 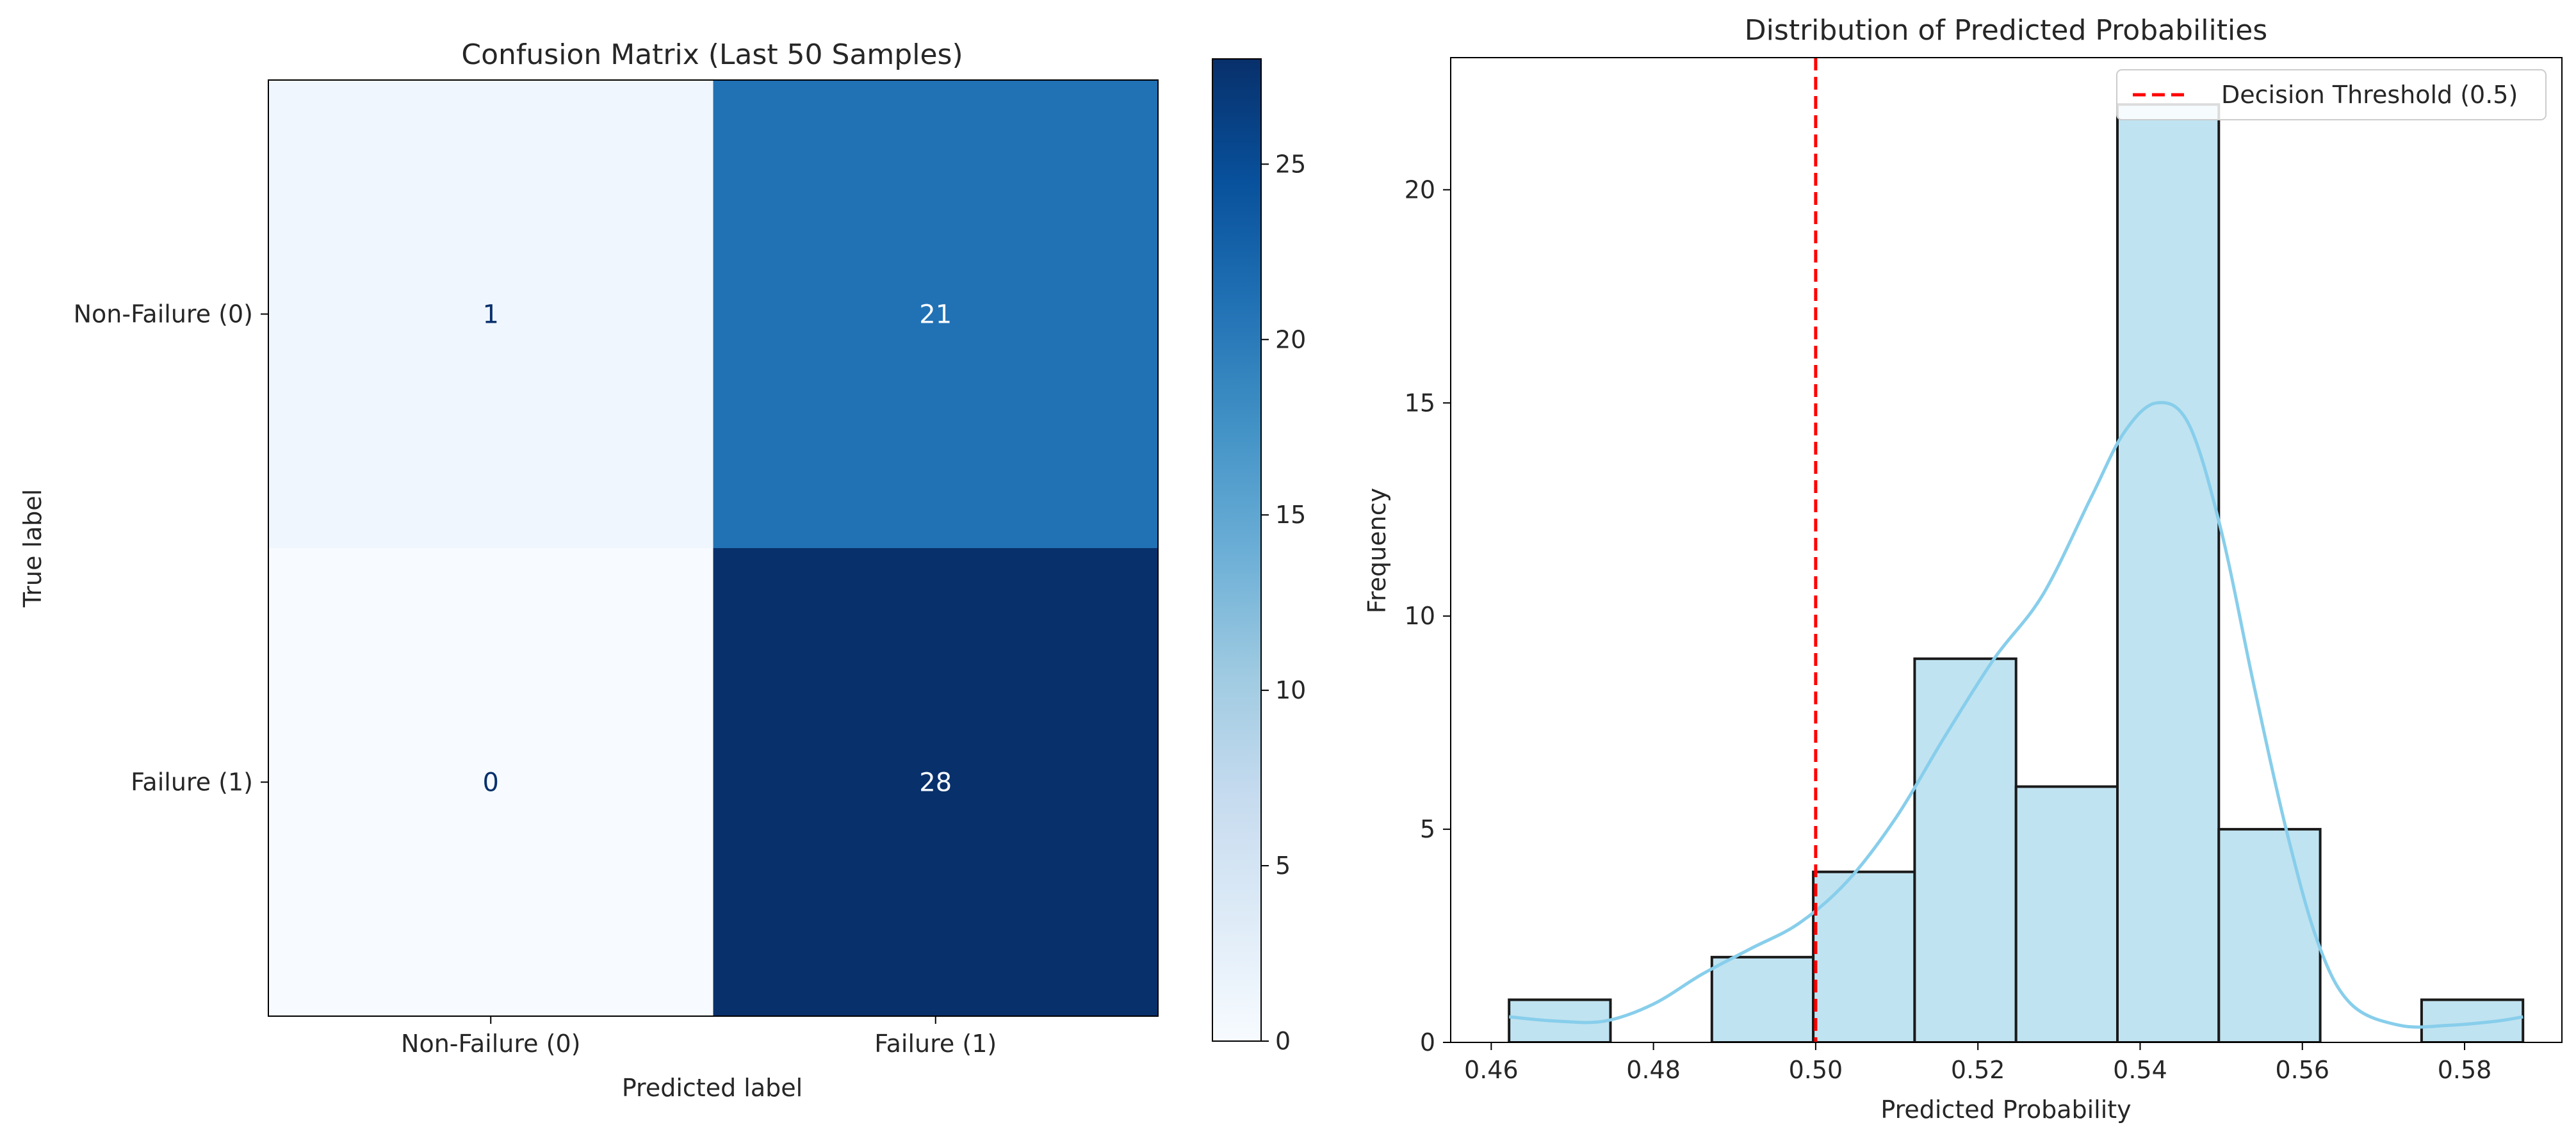 What do you see at coordinates (1420, 403) in the screenshot?
I see `hist-y-tick-label: 15` at bounding box center [1420, 403].